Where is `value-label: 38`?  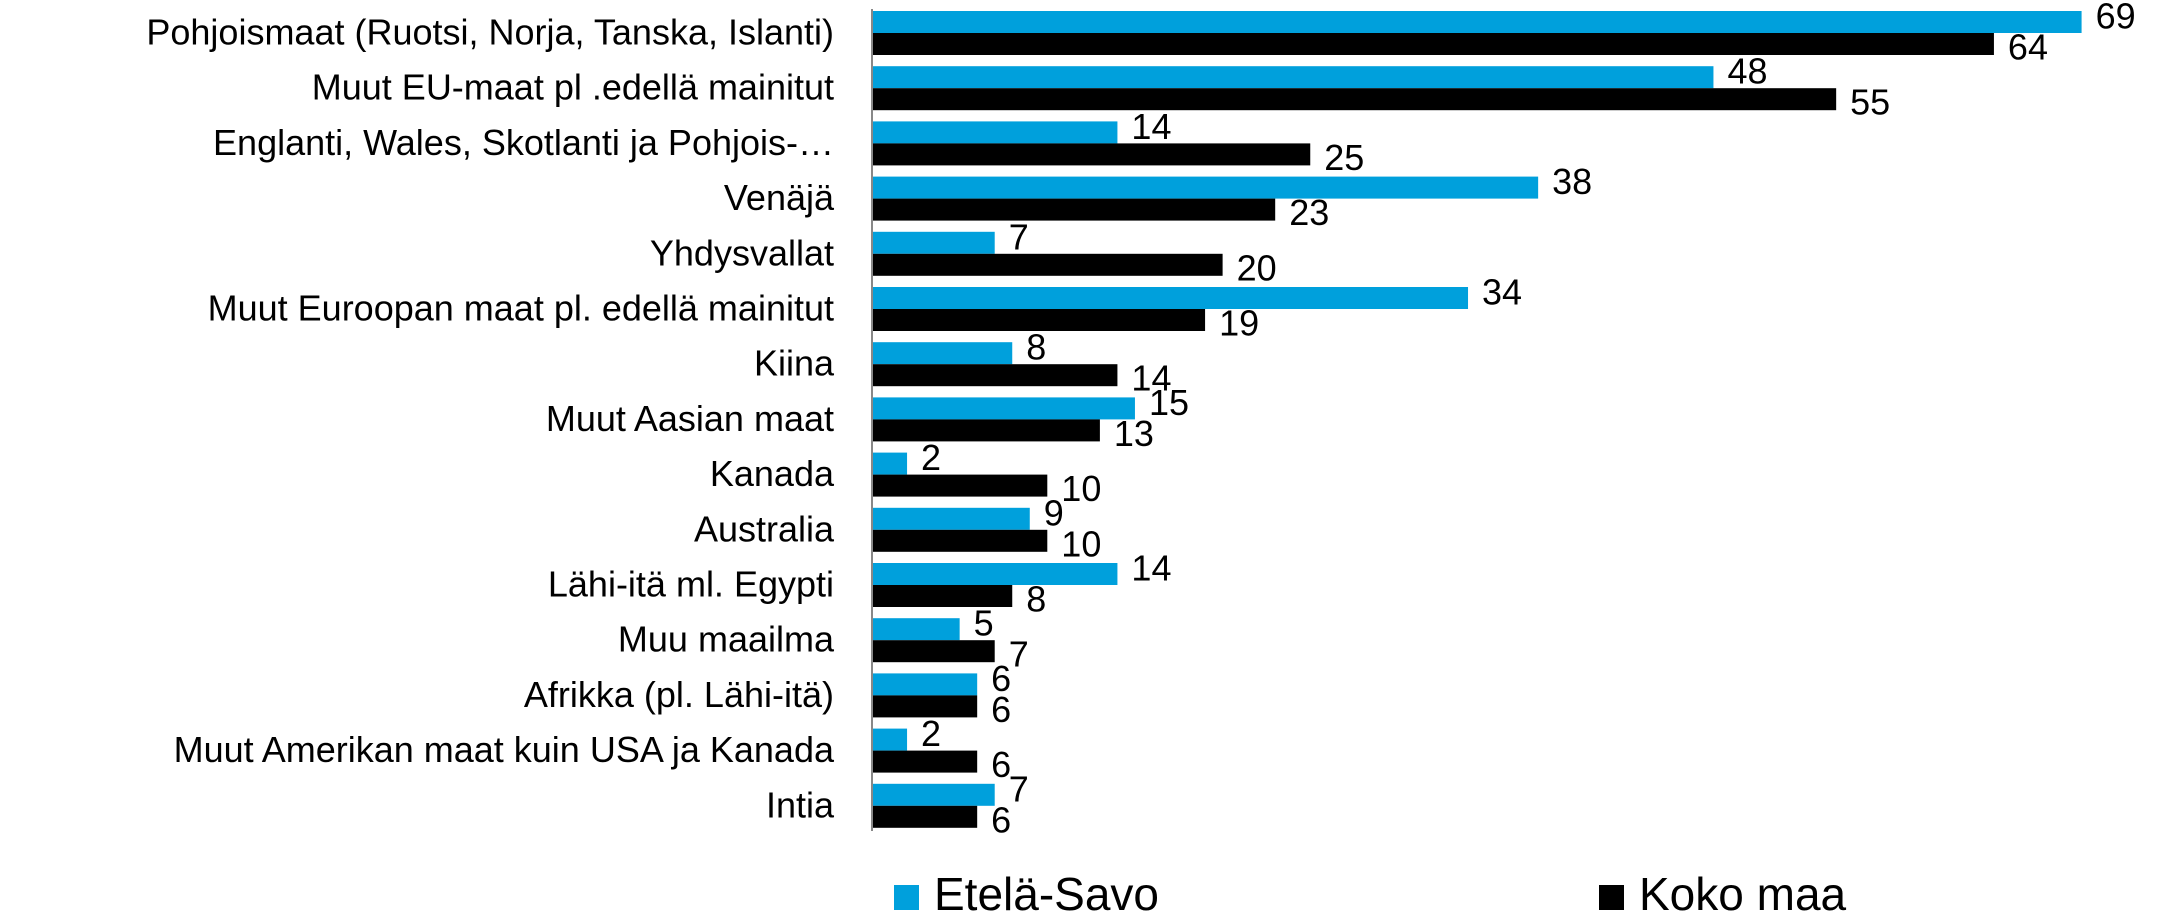
value-label: 38 is located at coordinates (1572, 181).